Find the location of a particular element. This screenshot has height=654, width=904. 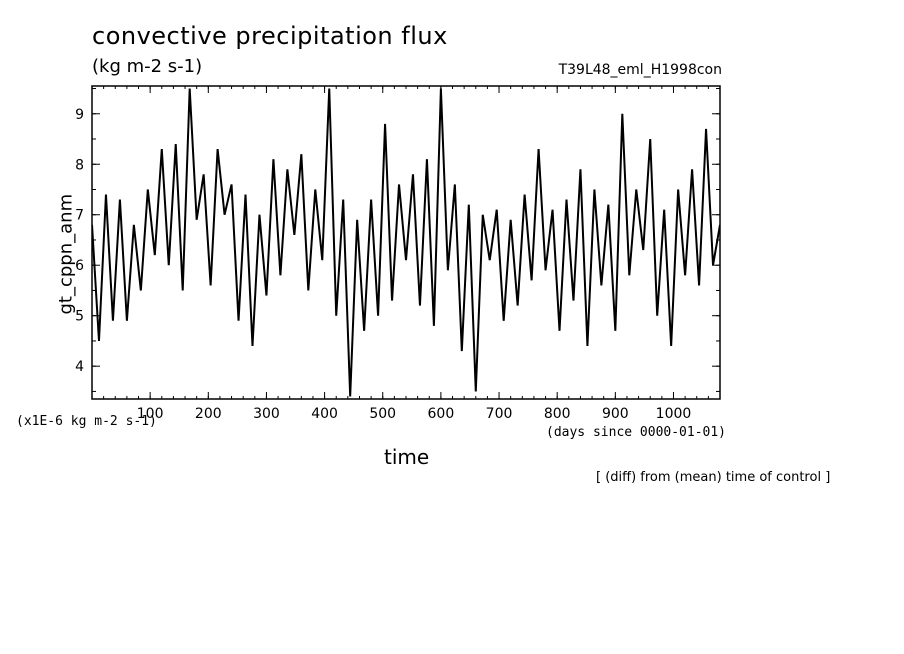

y-tick-label: 8 is located at coordinates (79, 165).